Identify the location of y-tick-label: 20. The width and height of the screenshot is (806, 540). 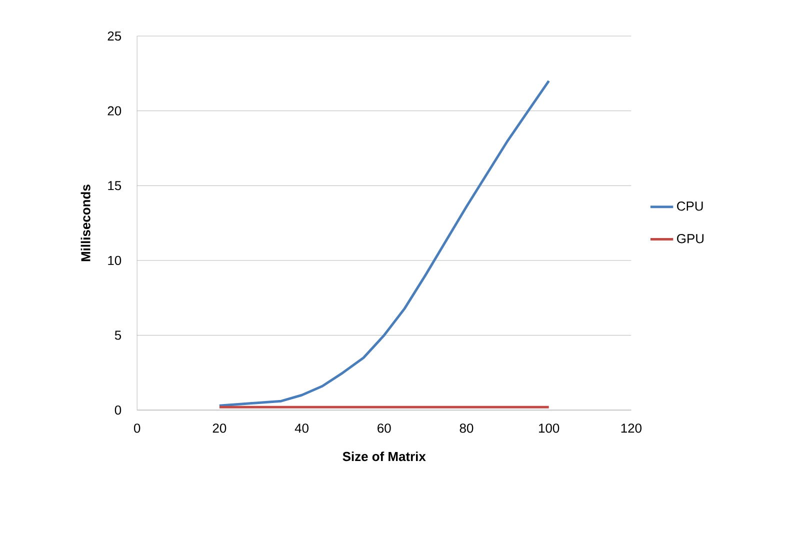
(115, 111).